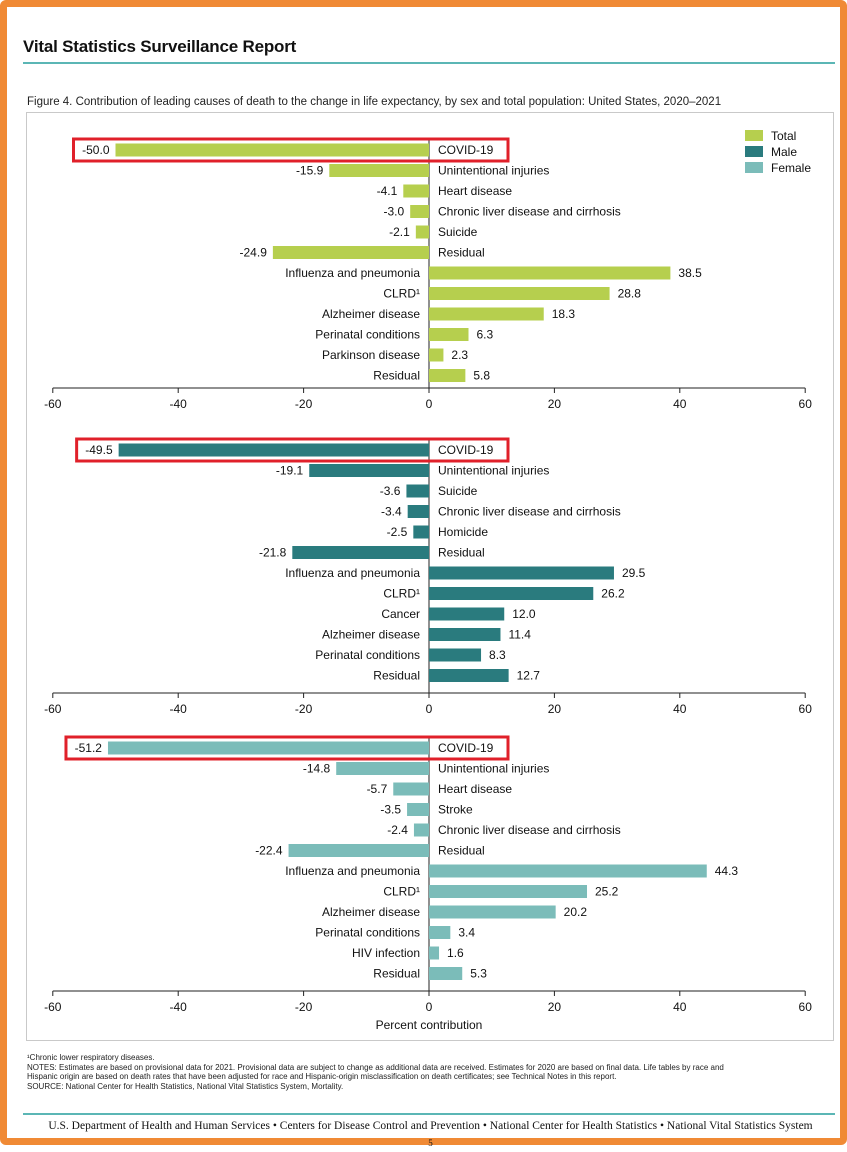 Image resolution: width=847 pixels, height=1152 pixels. Describe the element at coordinates (455, 953) in the screenshot. I see `value-label: 1.6` at that location.